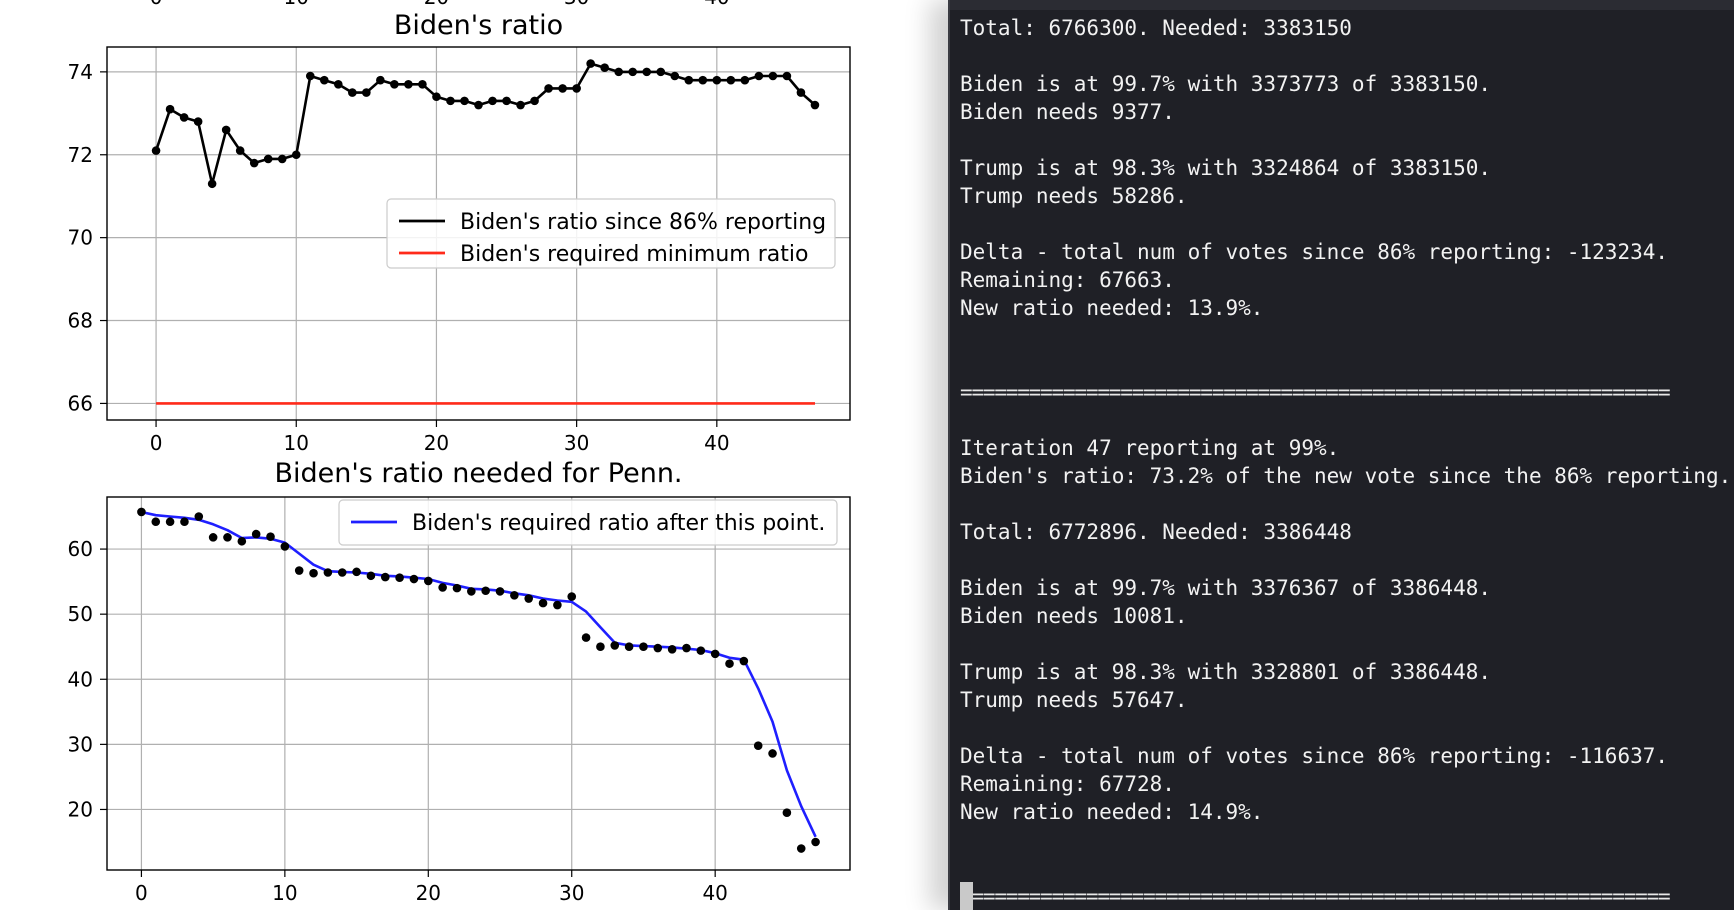 Image resolution: width=1734 pixels, height=910 pixels. I want to click on y-tick-label: 60, so click(80, 549).